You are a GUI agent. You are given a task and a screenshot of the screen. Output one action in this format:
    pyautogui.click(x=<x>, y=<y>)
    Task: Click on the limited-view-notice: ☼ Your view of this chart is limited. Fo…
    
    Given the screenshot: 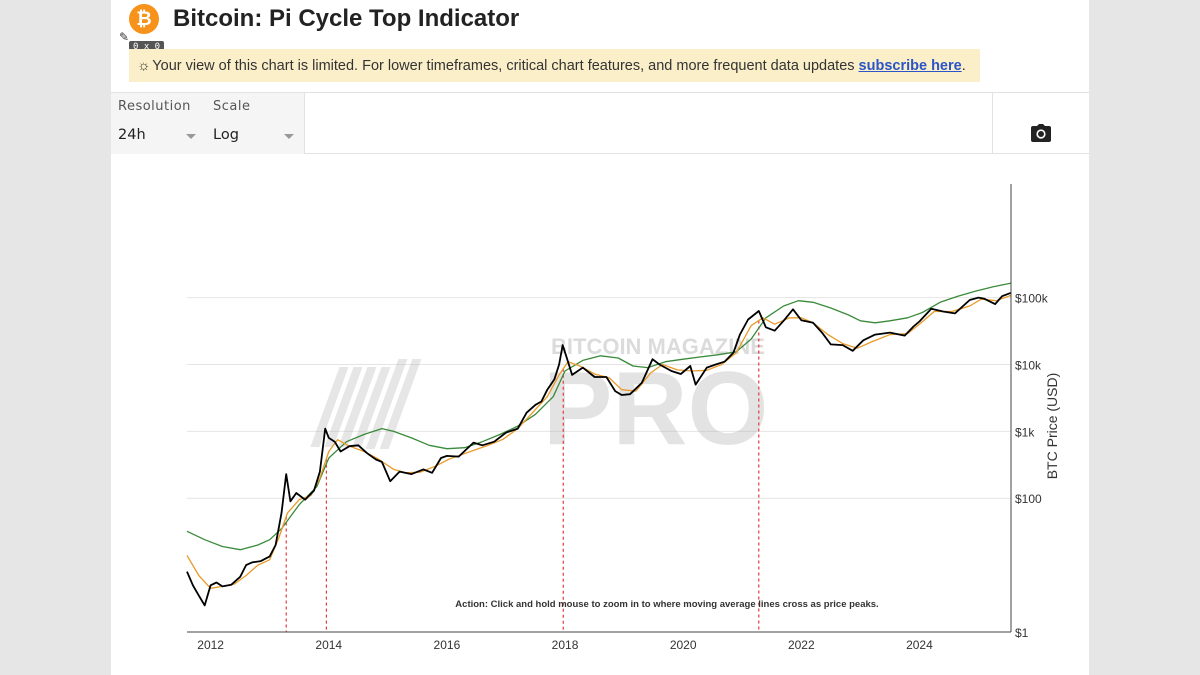 What is the action you would take?
    pyautogui.click(x=554, y=65)
    